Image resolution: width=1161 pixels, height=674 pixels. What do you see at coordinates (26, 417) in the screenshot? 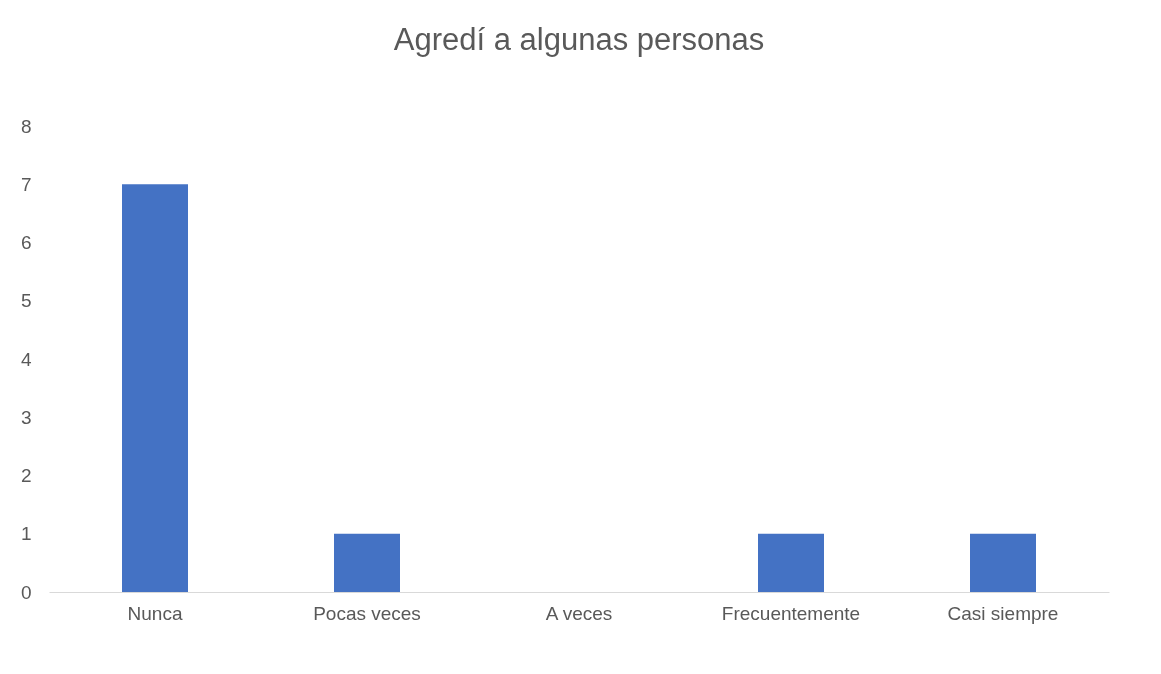
I see `y-tick-label: 3` at bounding box center [26, 417].